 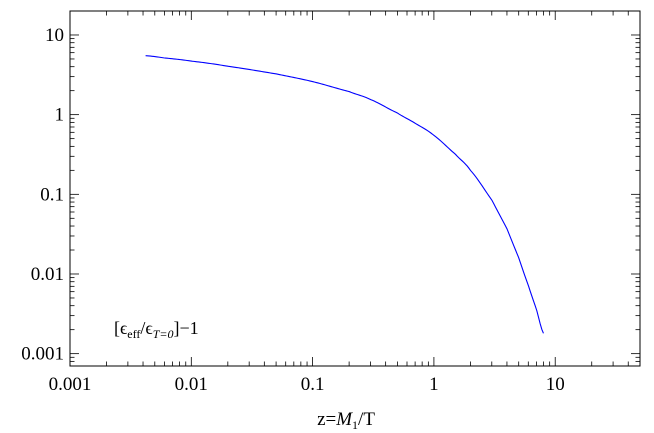 What do you see at coordinates (52, 194) in the screenshot?
I see `y-tick-label: 0.1` at bounding box center [52, 194].